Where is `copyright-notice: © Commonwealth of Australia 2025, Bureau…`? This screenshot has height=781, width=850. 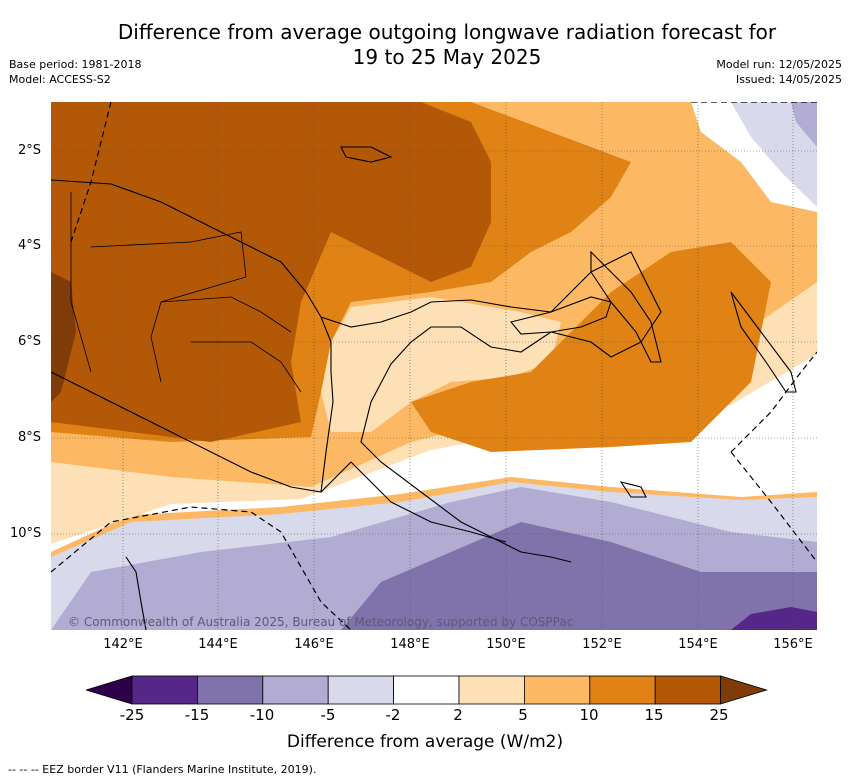 copyright-notice: © Commonwealth of Australia 2025, Bureau… is located at coordinates (321, 622).